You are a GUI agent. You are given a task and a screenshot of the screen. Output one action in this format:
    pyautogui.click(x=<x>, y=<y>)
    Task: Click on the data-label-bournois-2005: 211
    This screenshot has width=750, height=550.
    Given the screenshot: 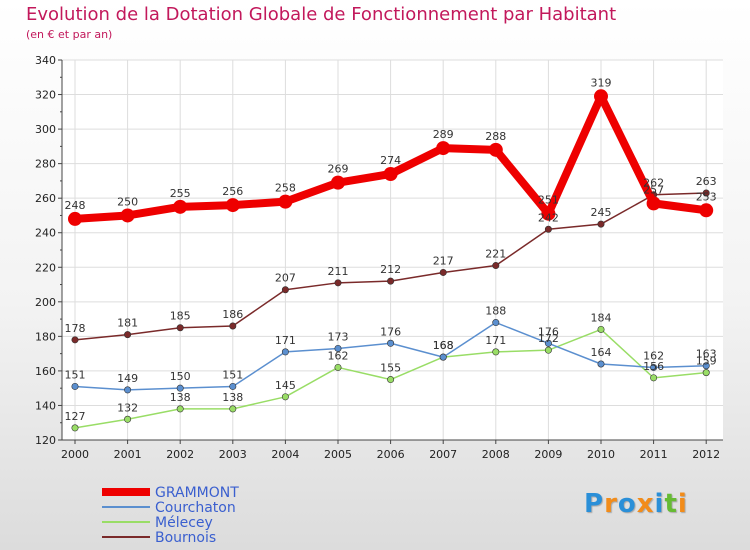 What is the action you would take?
    pyautogui.click(x=338, y=271)
    